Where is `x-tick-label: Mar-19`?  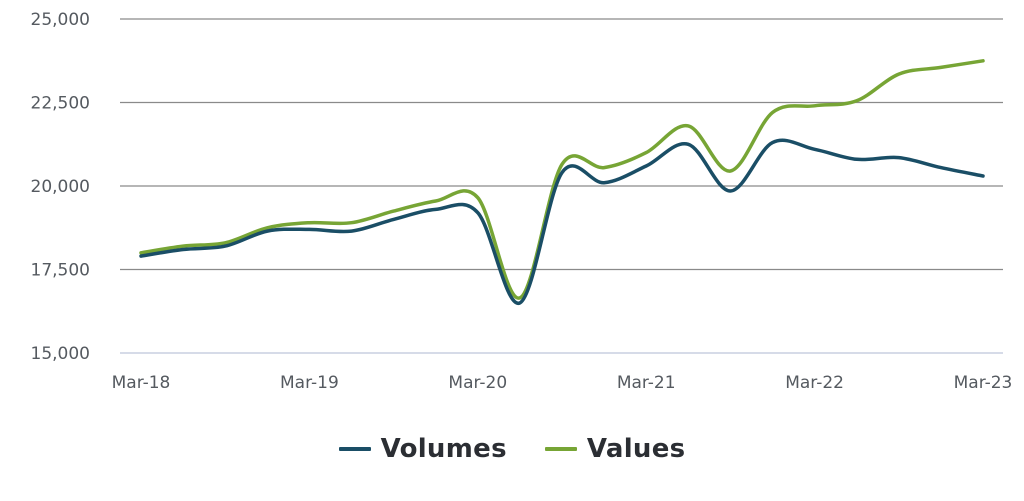 x-tick-label: Mar-19 is located at coordinates (309, 383).